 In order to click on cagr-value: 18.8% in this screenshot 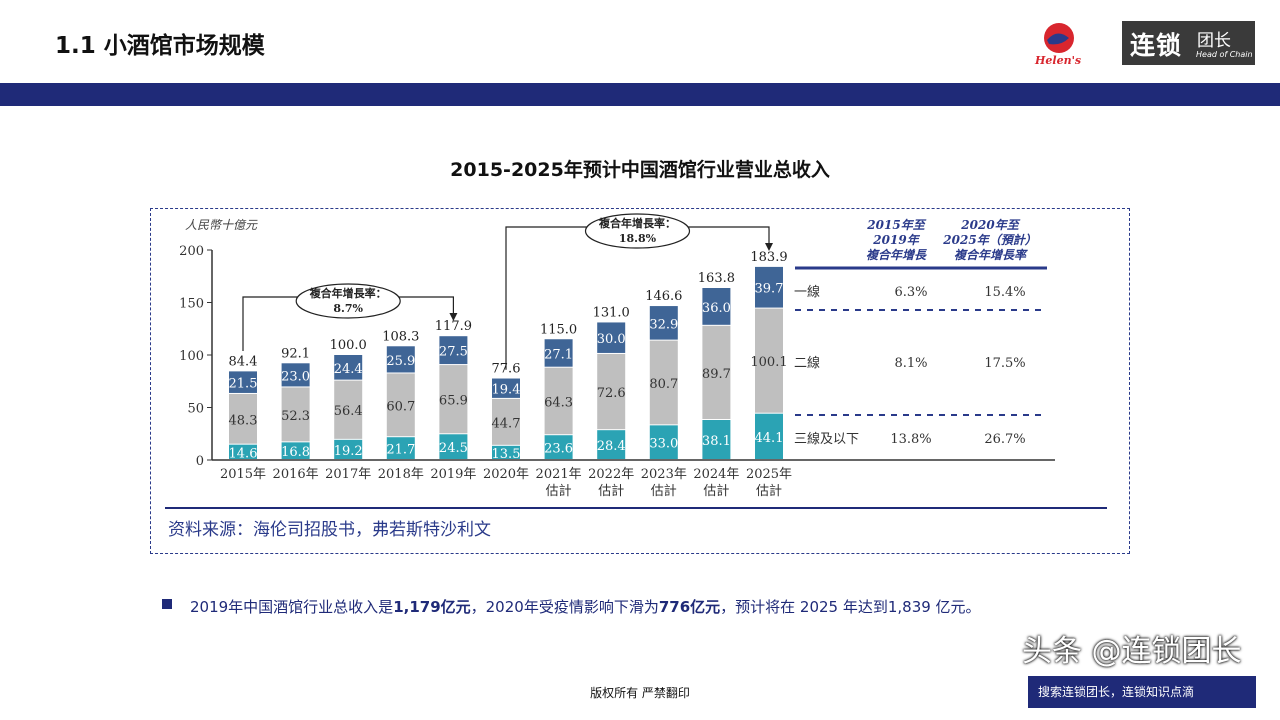, I will do `click(638, 238)`.